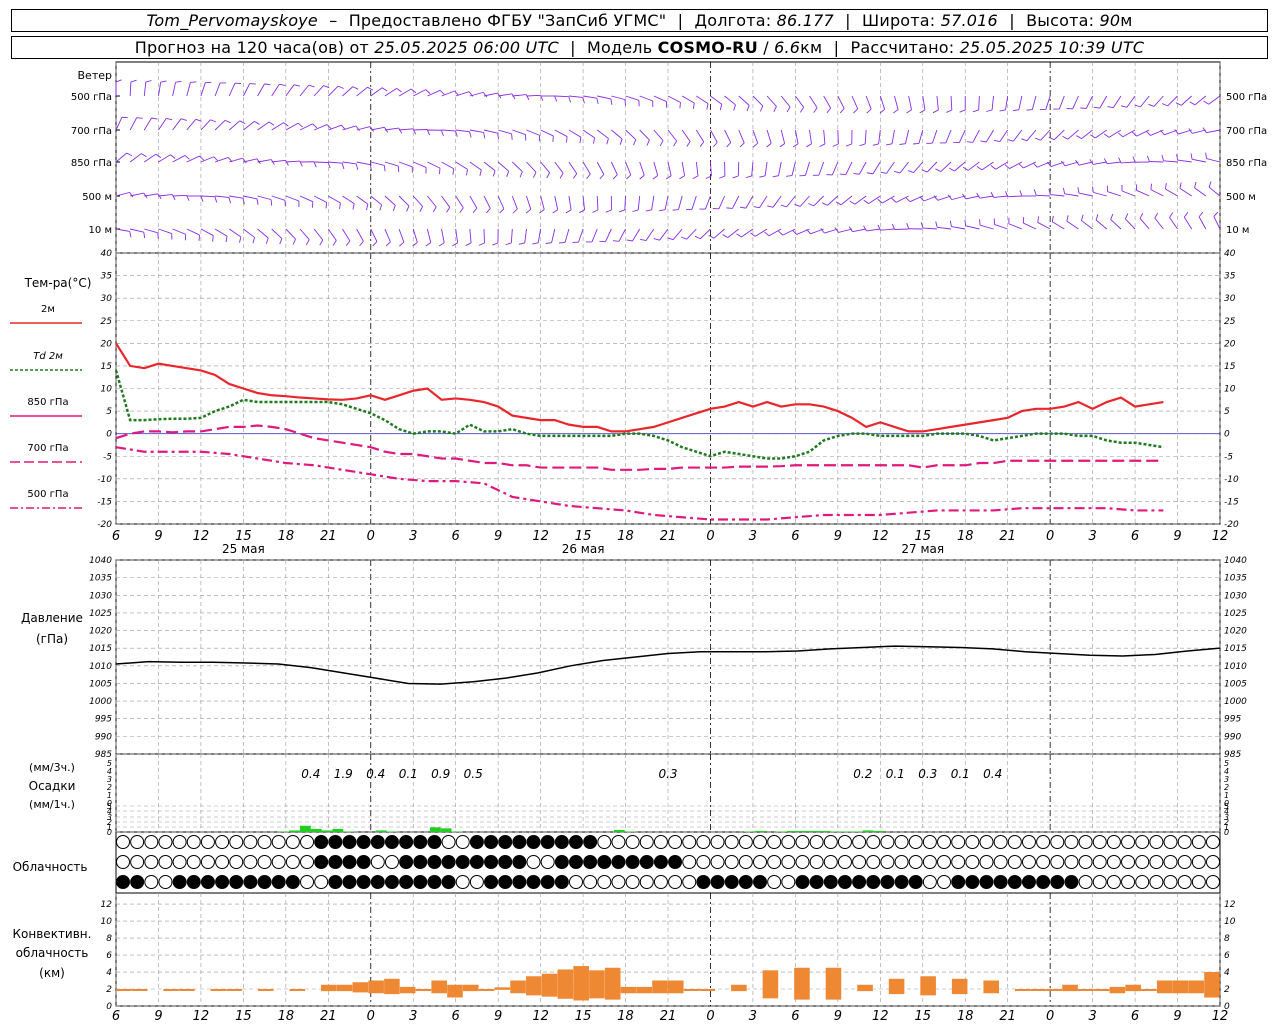 Image resolution: width=1280 pixels, height=1024 pixels. What do you see at coordinates (100, 596) in the screenshot?
I see `pressure-y-tick-label: 1030` at bounding box center [100, 596].